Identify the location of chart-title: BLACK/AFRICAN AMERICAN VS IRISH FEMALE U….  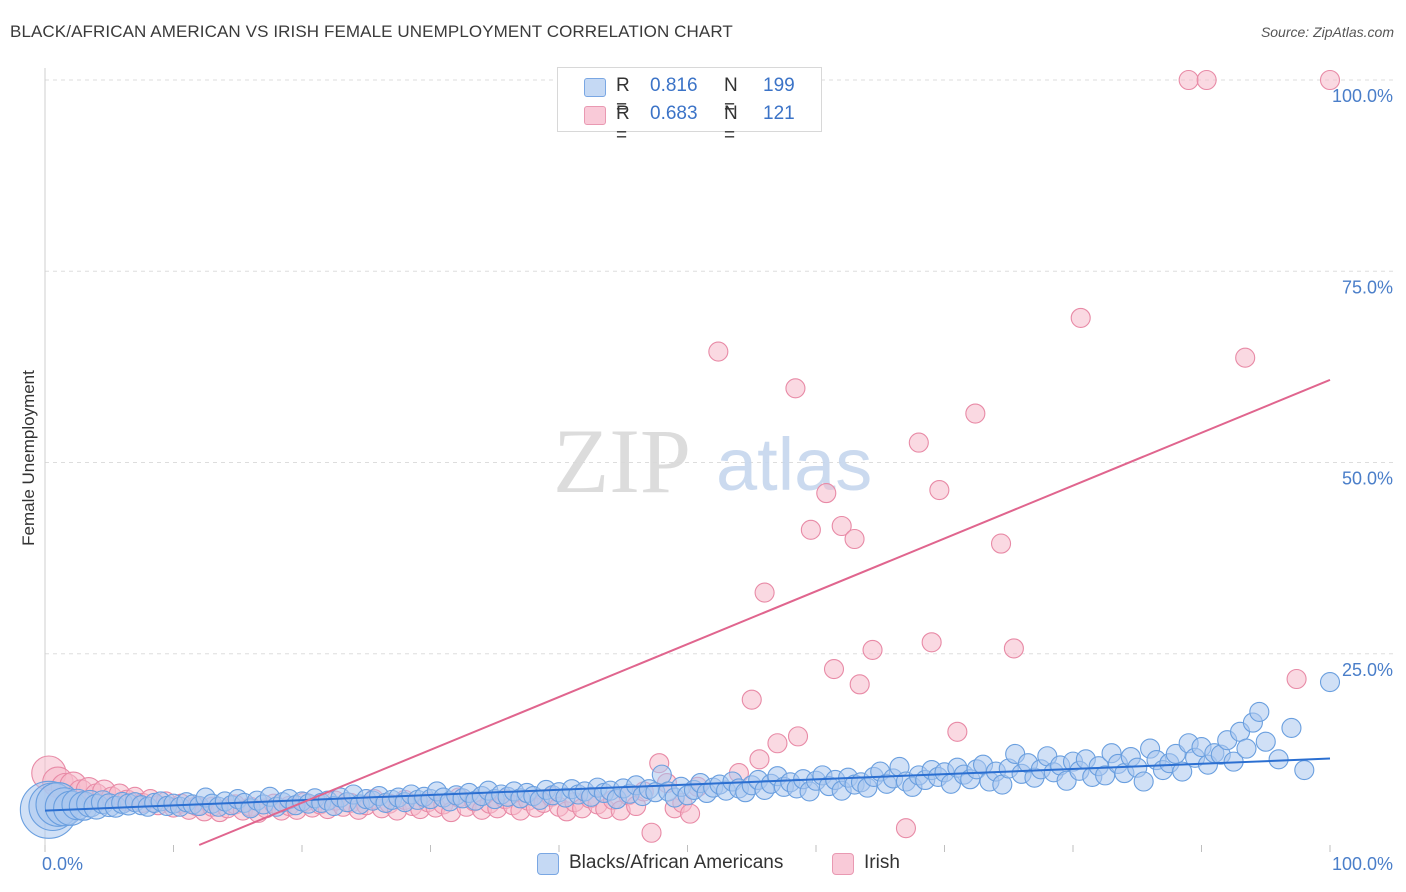
(371, 31).